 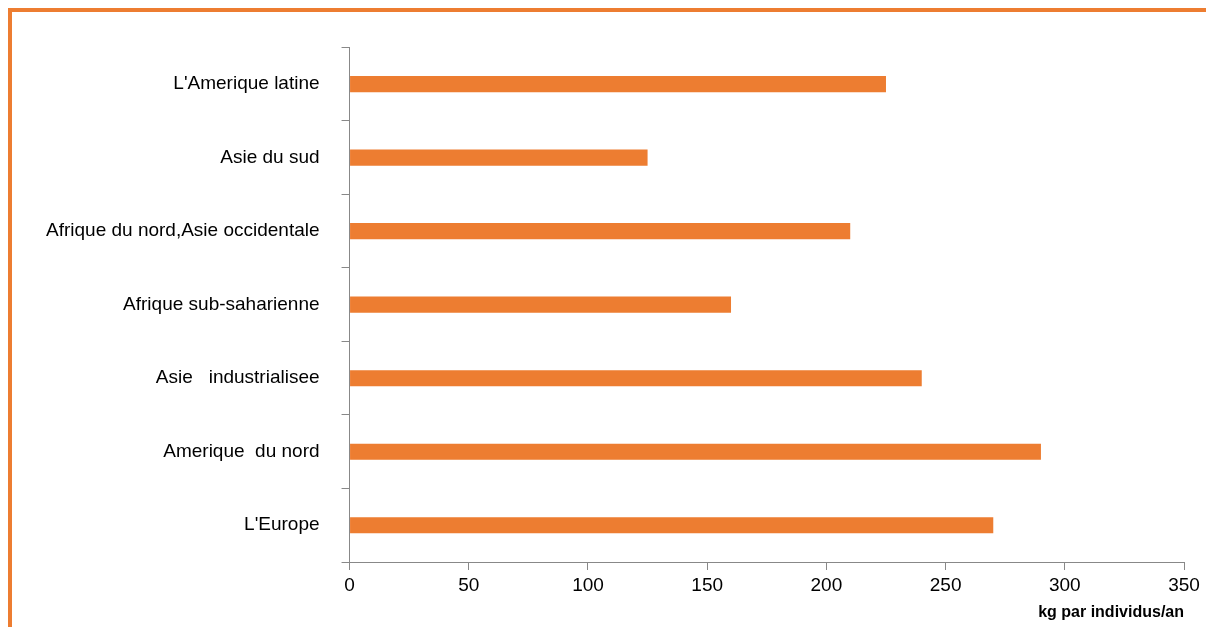 What do you see at coordinates (241, 450) in the screenshot?
I see `y-tick-label: Amerique du nord` at bounding box center [241, 450].